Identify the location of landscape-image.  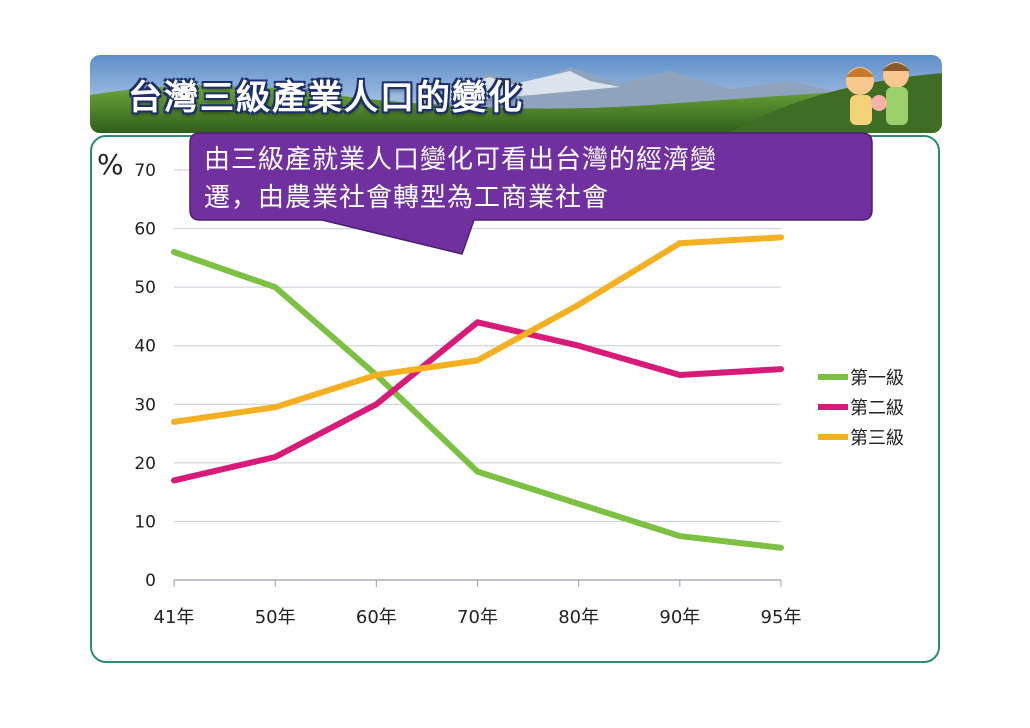
(516, 94).